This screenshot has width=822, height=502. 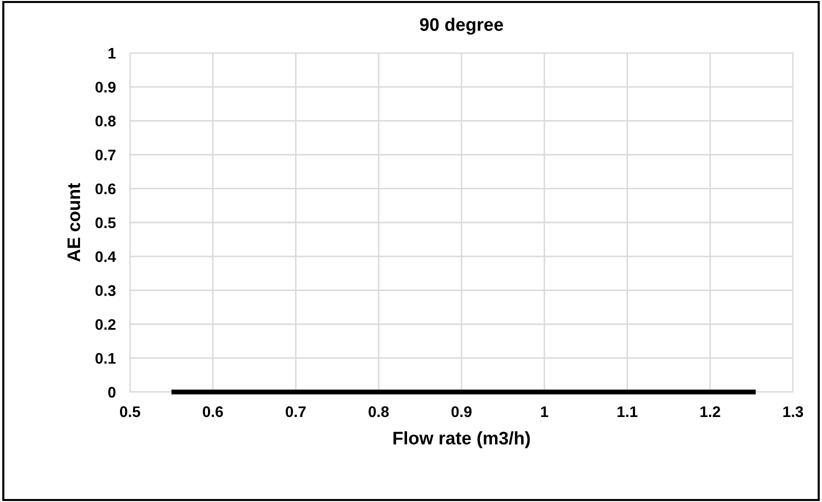 What do you see at coordinates (212, 412) in the screenshot?
I see `x-tick-label: 0.6` at bounding box center [212, 412].